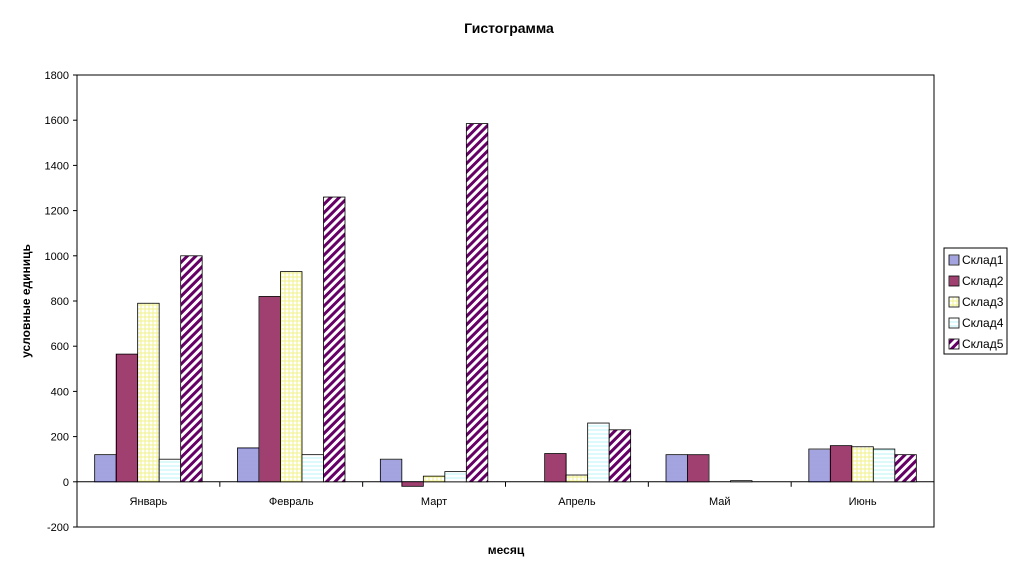 The width and height of the screenshot is (1019, 564). What do you see at coordinates (248, 465) in the screenshot?
I see `bar-Склад1-Февраль` at bounding box center [248, 465].